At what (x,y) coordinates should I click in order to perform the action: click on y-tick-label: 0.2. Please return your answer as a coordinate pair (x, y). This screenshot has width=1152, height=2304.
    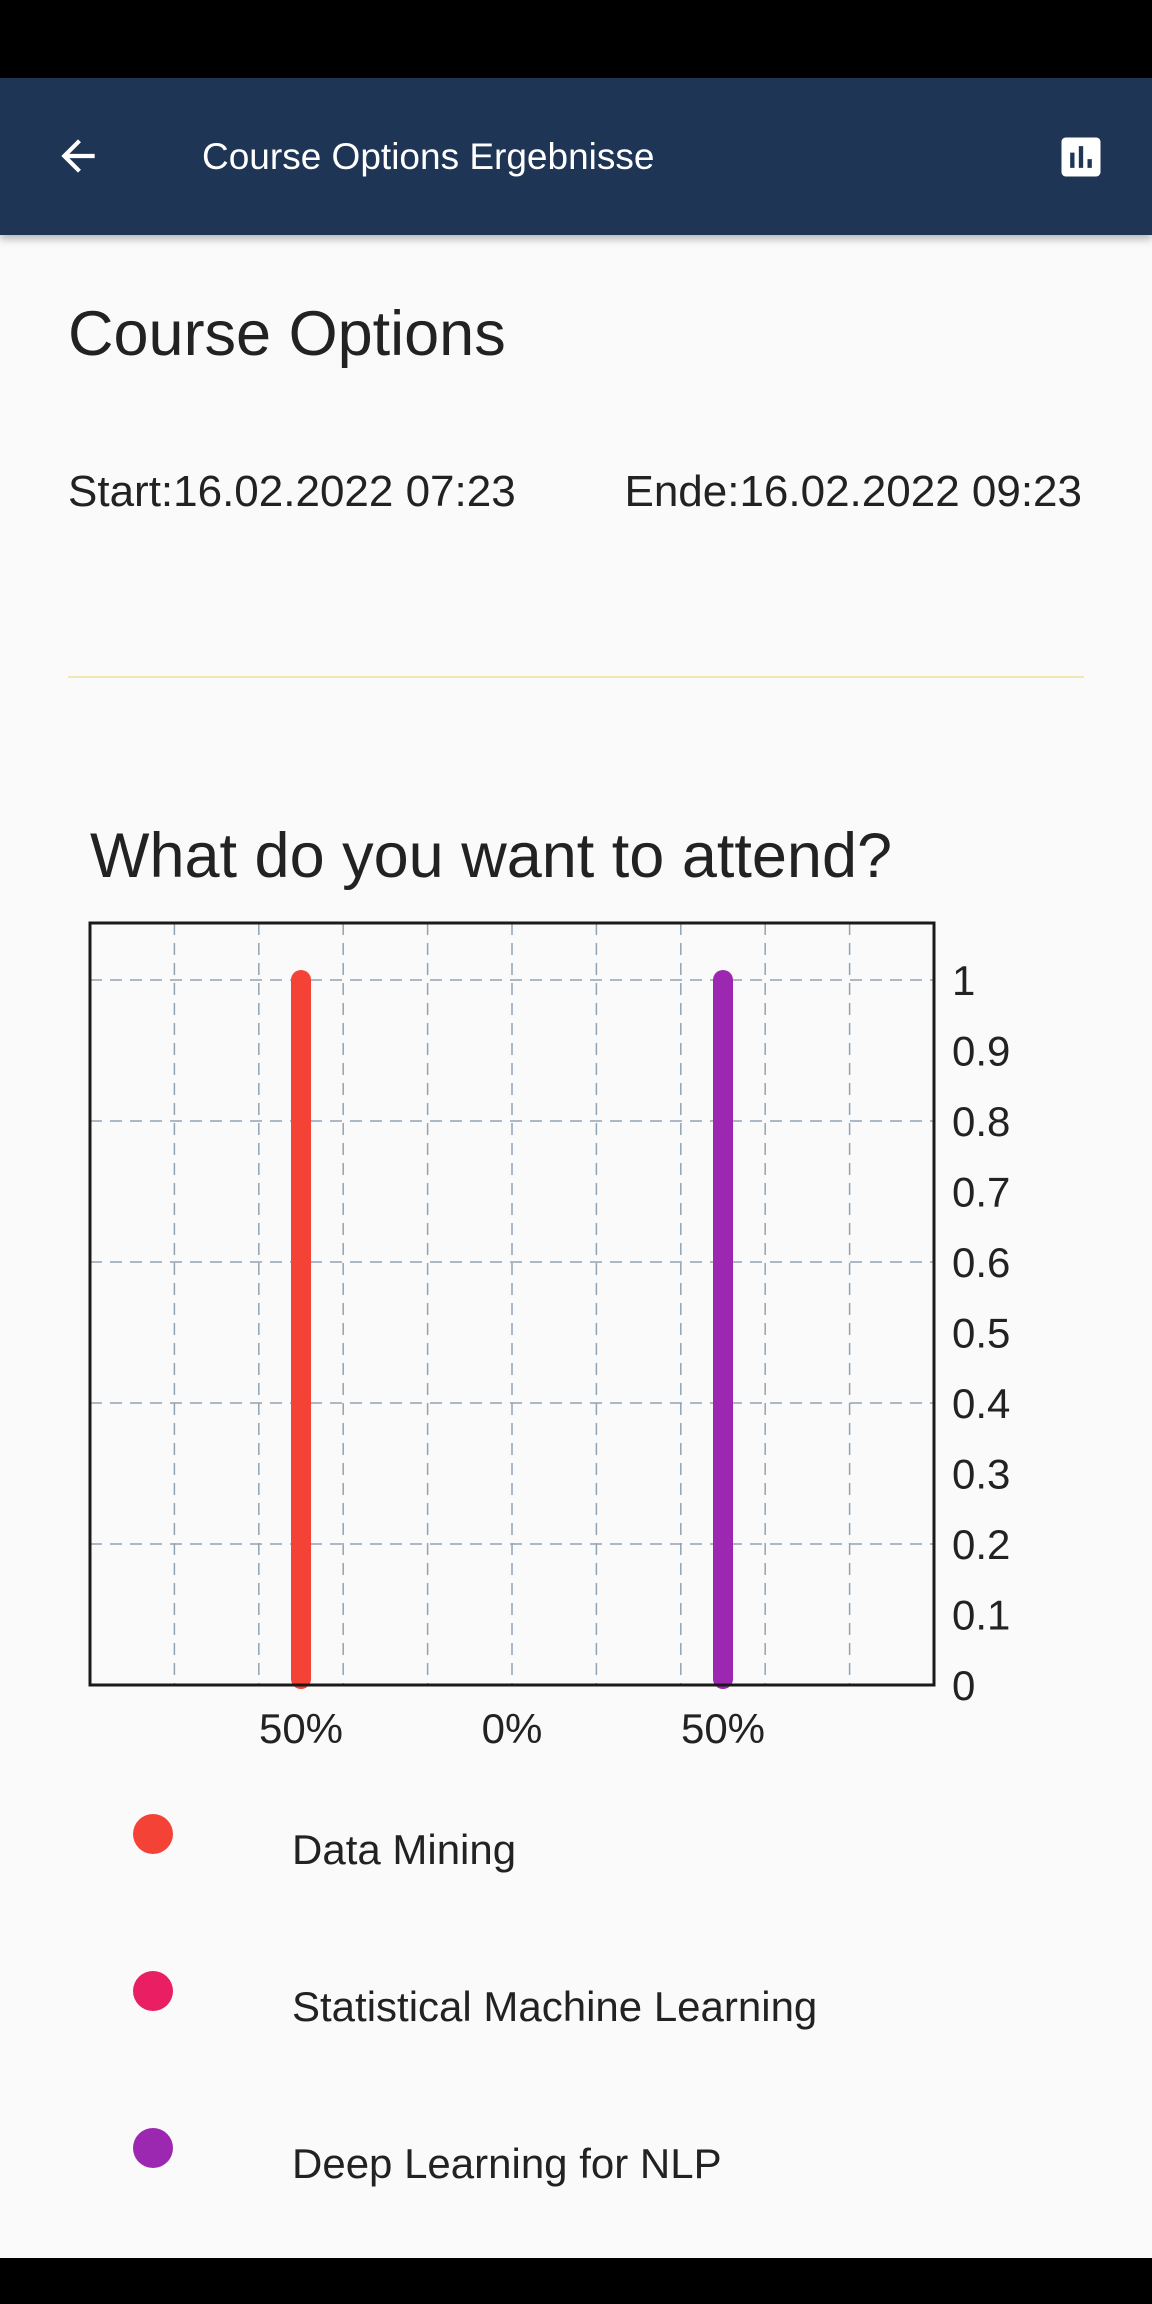
    Looking at the image, I should click on (981, 1544).